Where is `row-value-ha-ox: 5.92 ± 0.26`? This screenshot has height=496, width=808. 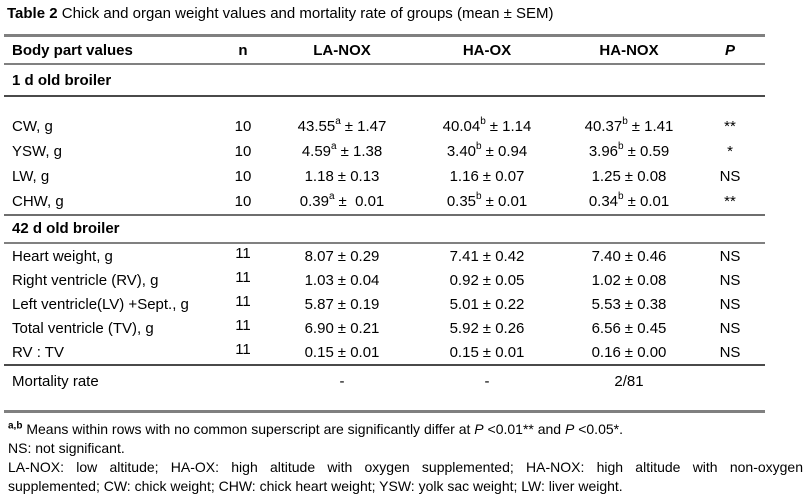
row-value-ha-ox: 5.92 ± 0.26 is located at coordinates (487, 328).